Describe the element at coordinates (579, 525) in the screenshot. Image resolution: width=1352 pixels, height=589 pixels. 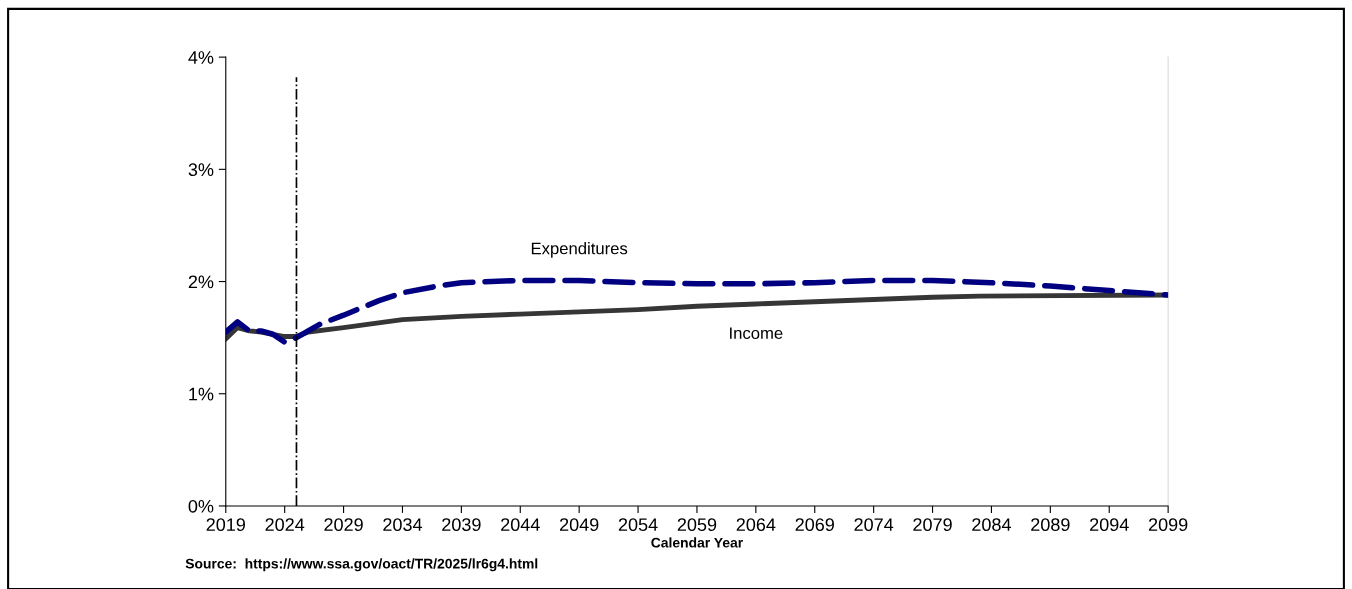
I see `x-tick-label: 2049` at that location.